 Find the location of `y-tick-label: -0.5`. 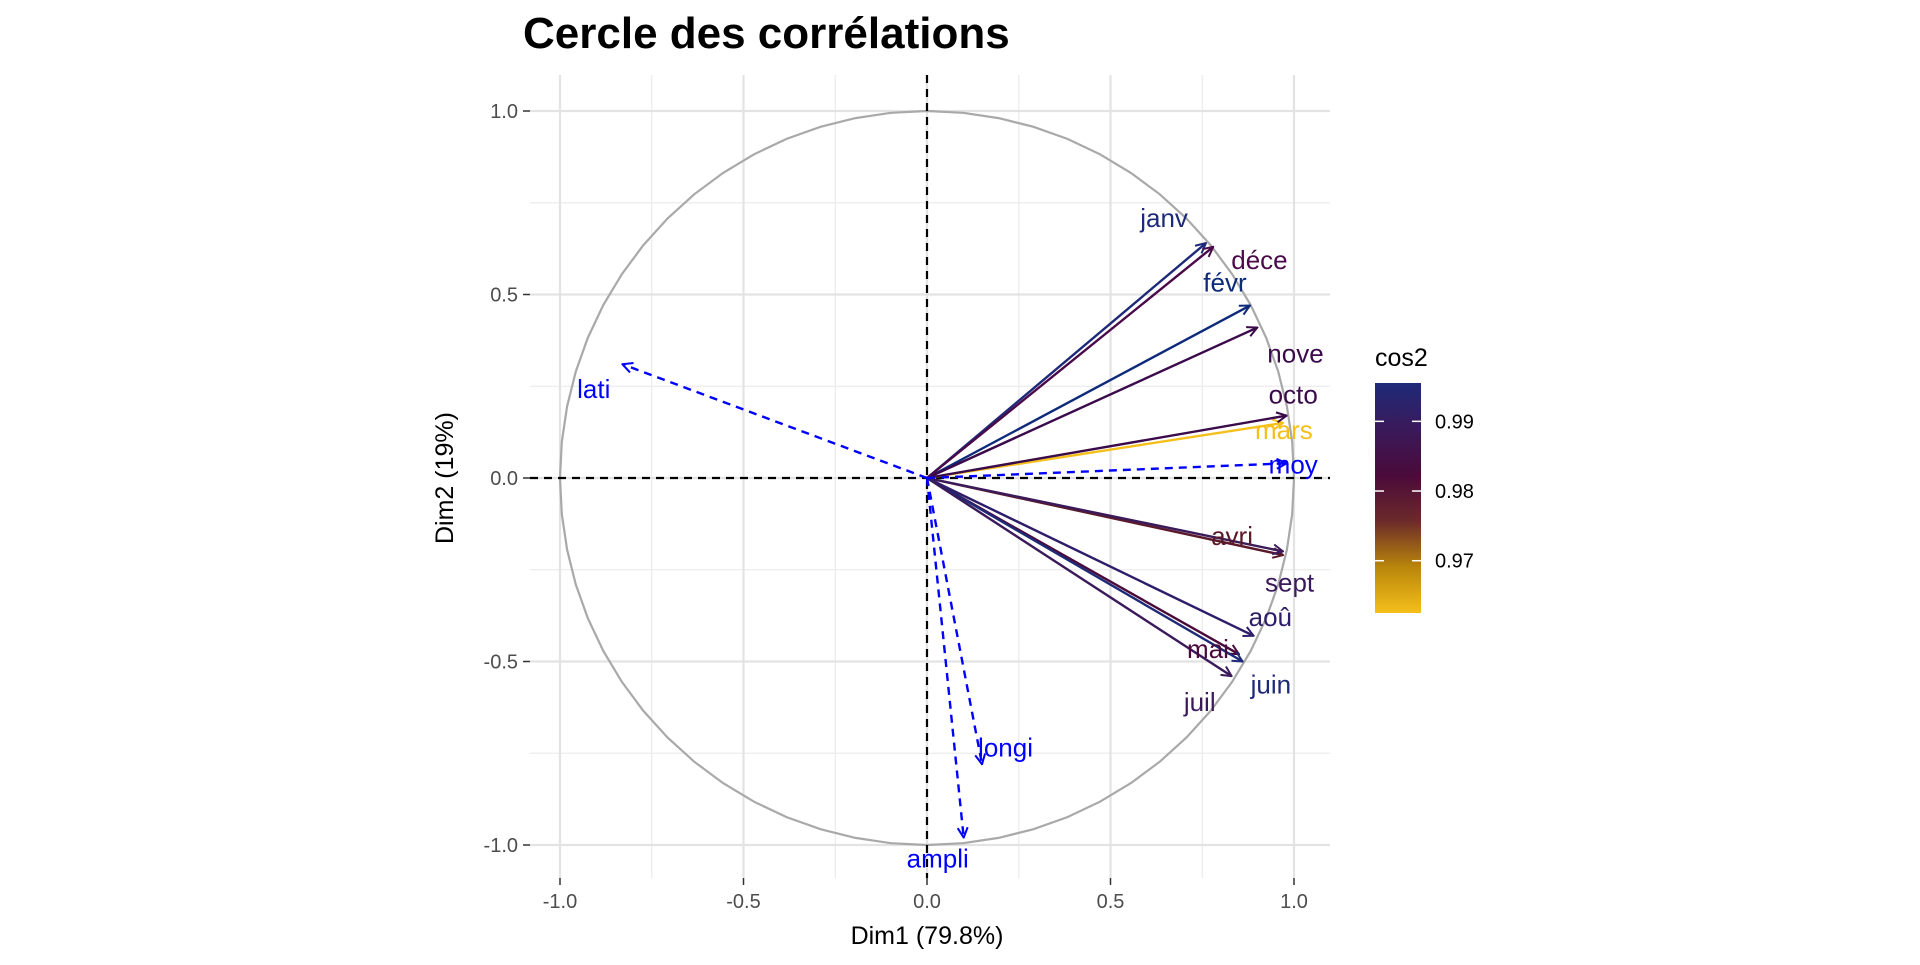

y-tick-label: -0.5 is located at coordinates (501, 663).